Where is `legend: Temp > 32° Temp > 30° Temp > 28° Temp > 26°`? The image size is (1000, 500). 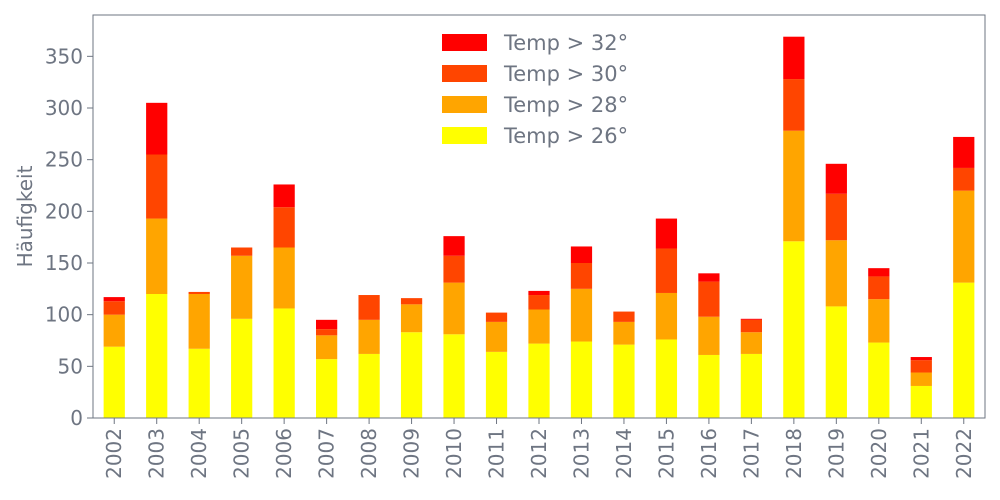
legend: Temp > 32° Temp > 30° Temp > 28° Temp > 26° is located at coordinates (535, 89).